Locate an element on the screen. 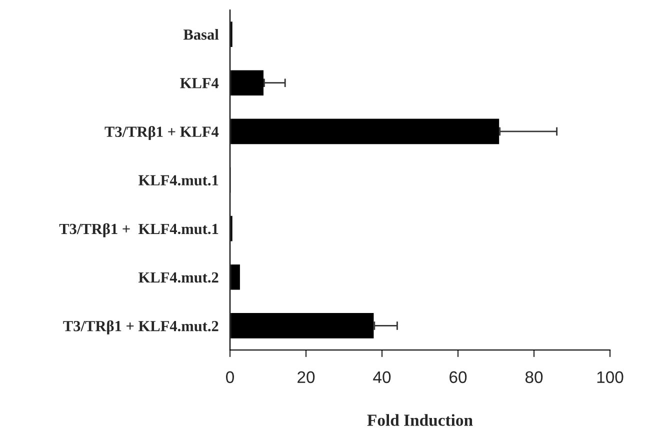 This screenshot has height=440, width=646. y-tick-label: KLF4 is located at coordinates (199, 83).